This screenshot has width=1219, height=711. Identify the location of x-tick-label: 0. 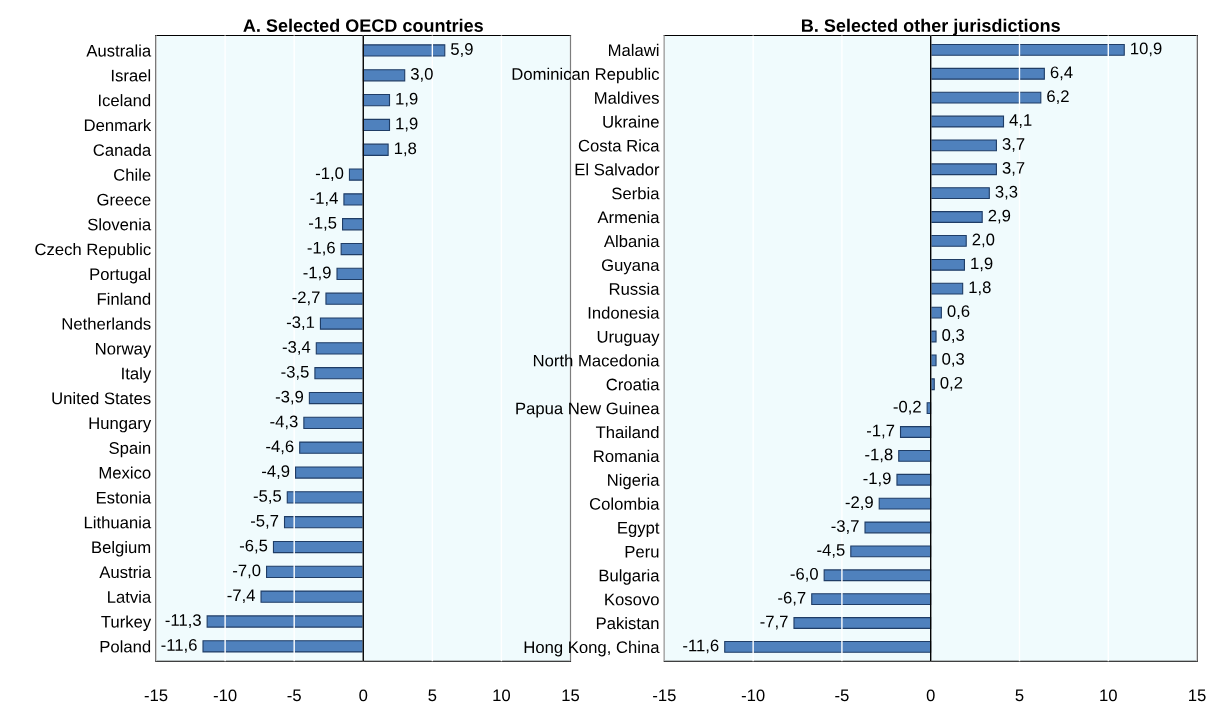
(363, 695).